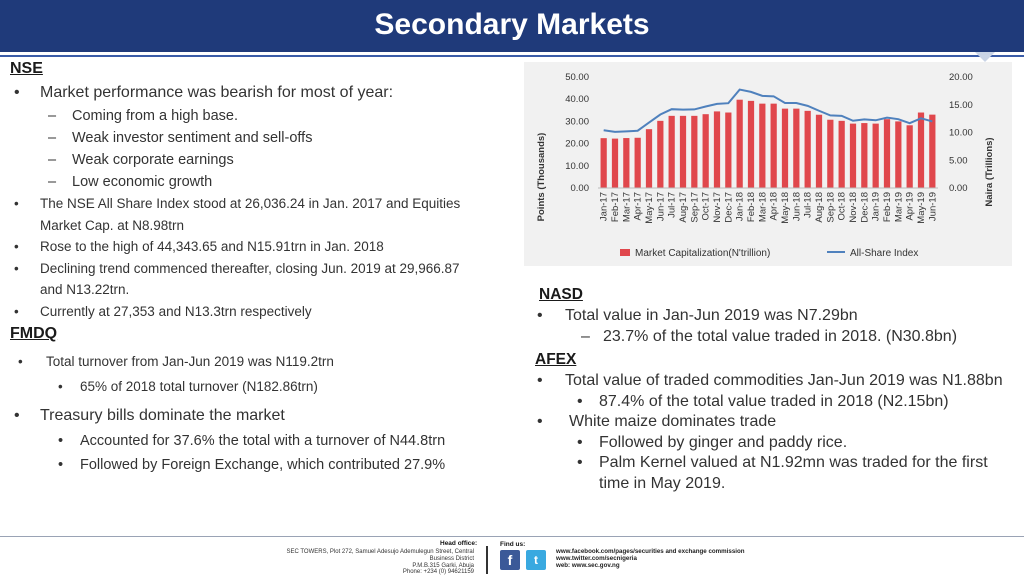 This screenshot has width=1024, height=576. Describe the element at coordinates (989, 171) in the screenshot. I see `y-axis-title-right: Naira (Trillions)` at that location.